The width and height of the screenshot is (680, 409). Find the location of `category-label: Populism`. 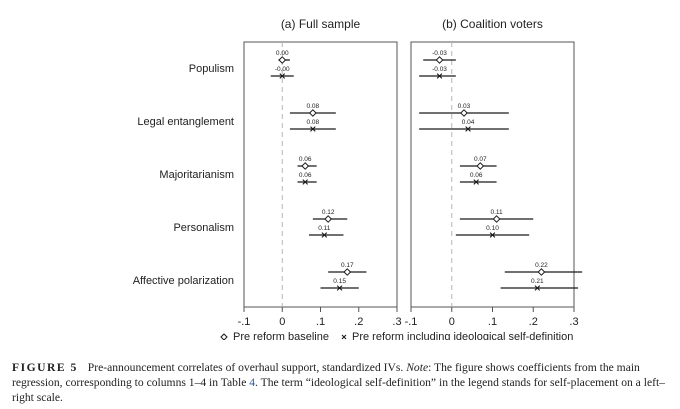

category-label: Populism is located at coordinates (211, 69).